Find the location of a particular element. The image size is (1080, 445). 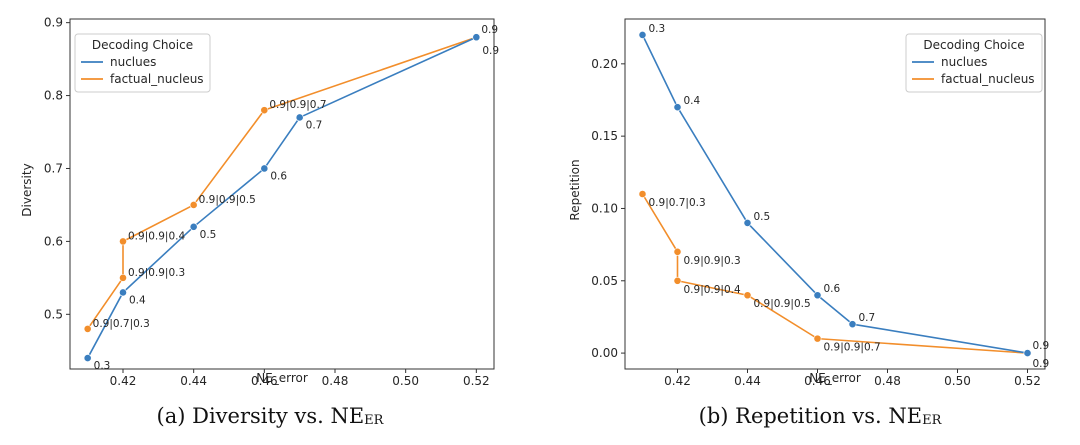

y-axis-label: Repetition is located at coordinates (575, 189).